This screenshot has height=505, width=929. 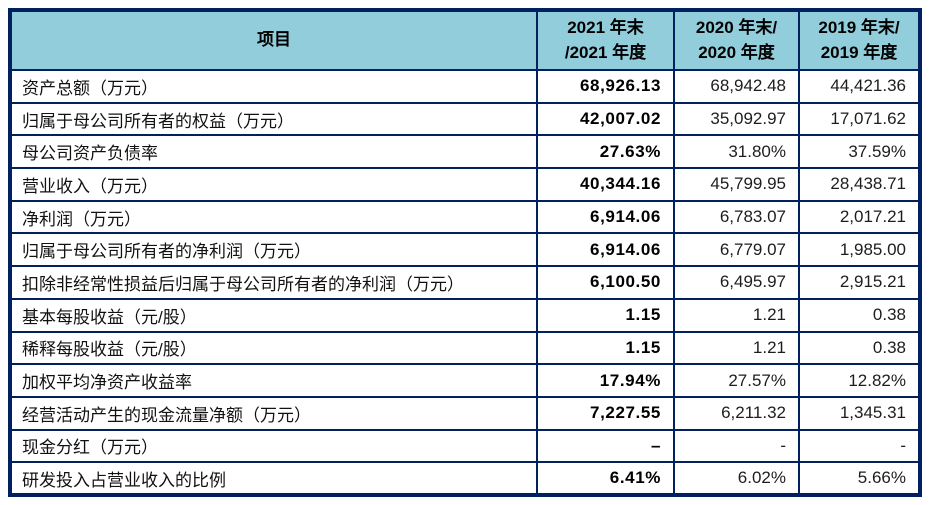 What do you see at coordinates (605, 119) in the screenshot?
I see `value-2021-cell: 42,007.02` at bounding box center [605, 119].